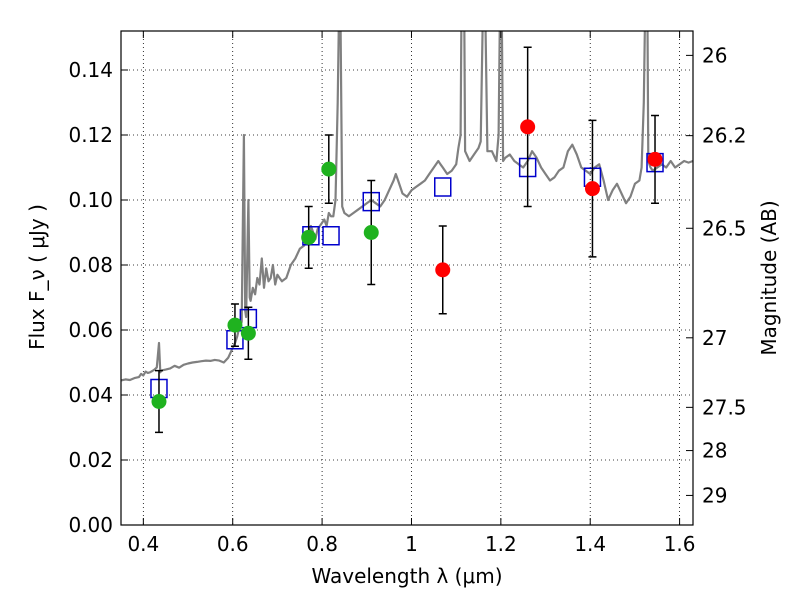 The width and height of the screenshot is (800, 600). Describe the element at coordinates (714, 451) in the screenshot. I see `y2-tick-label: 28` at that location.